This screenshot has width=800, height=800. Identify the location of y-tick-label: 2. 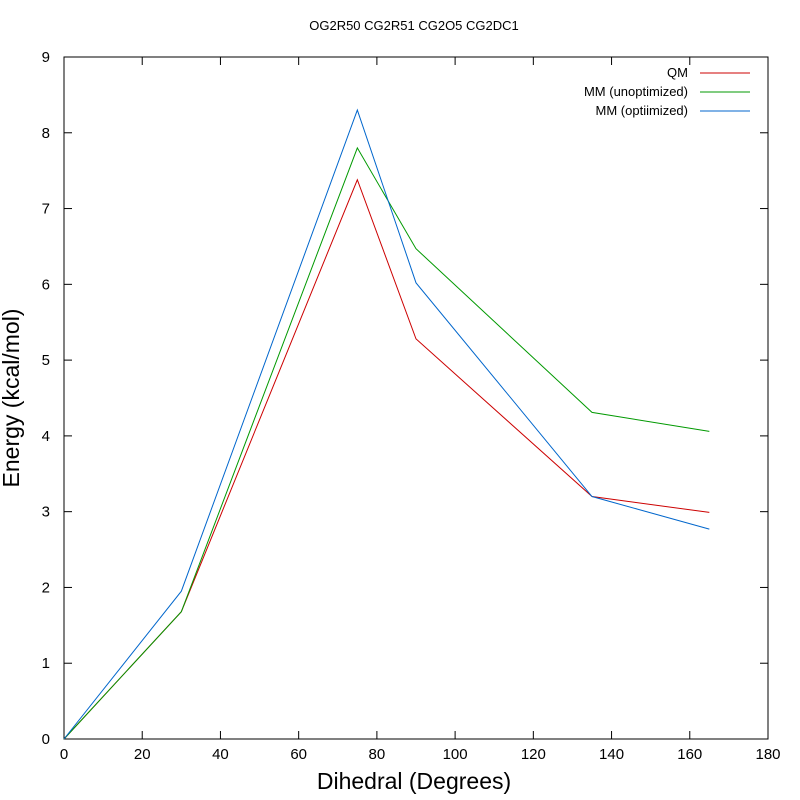
(46, 587).